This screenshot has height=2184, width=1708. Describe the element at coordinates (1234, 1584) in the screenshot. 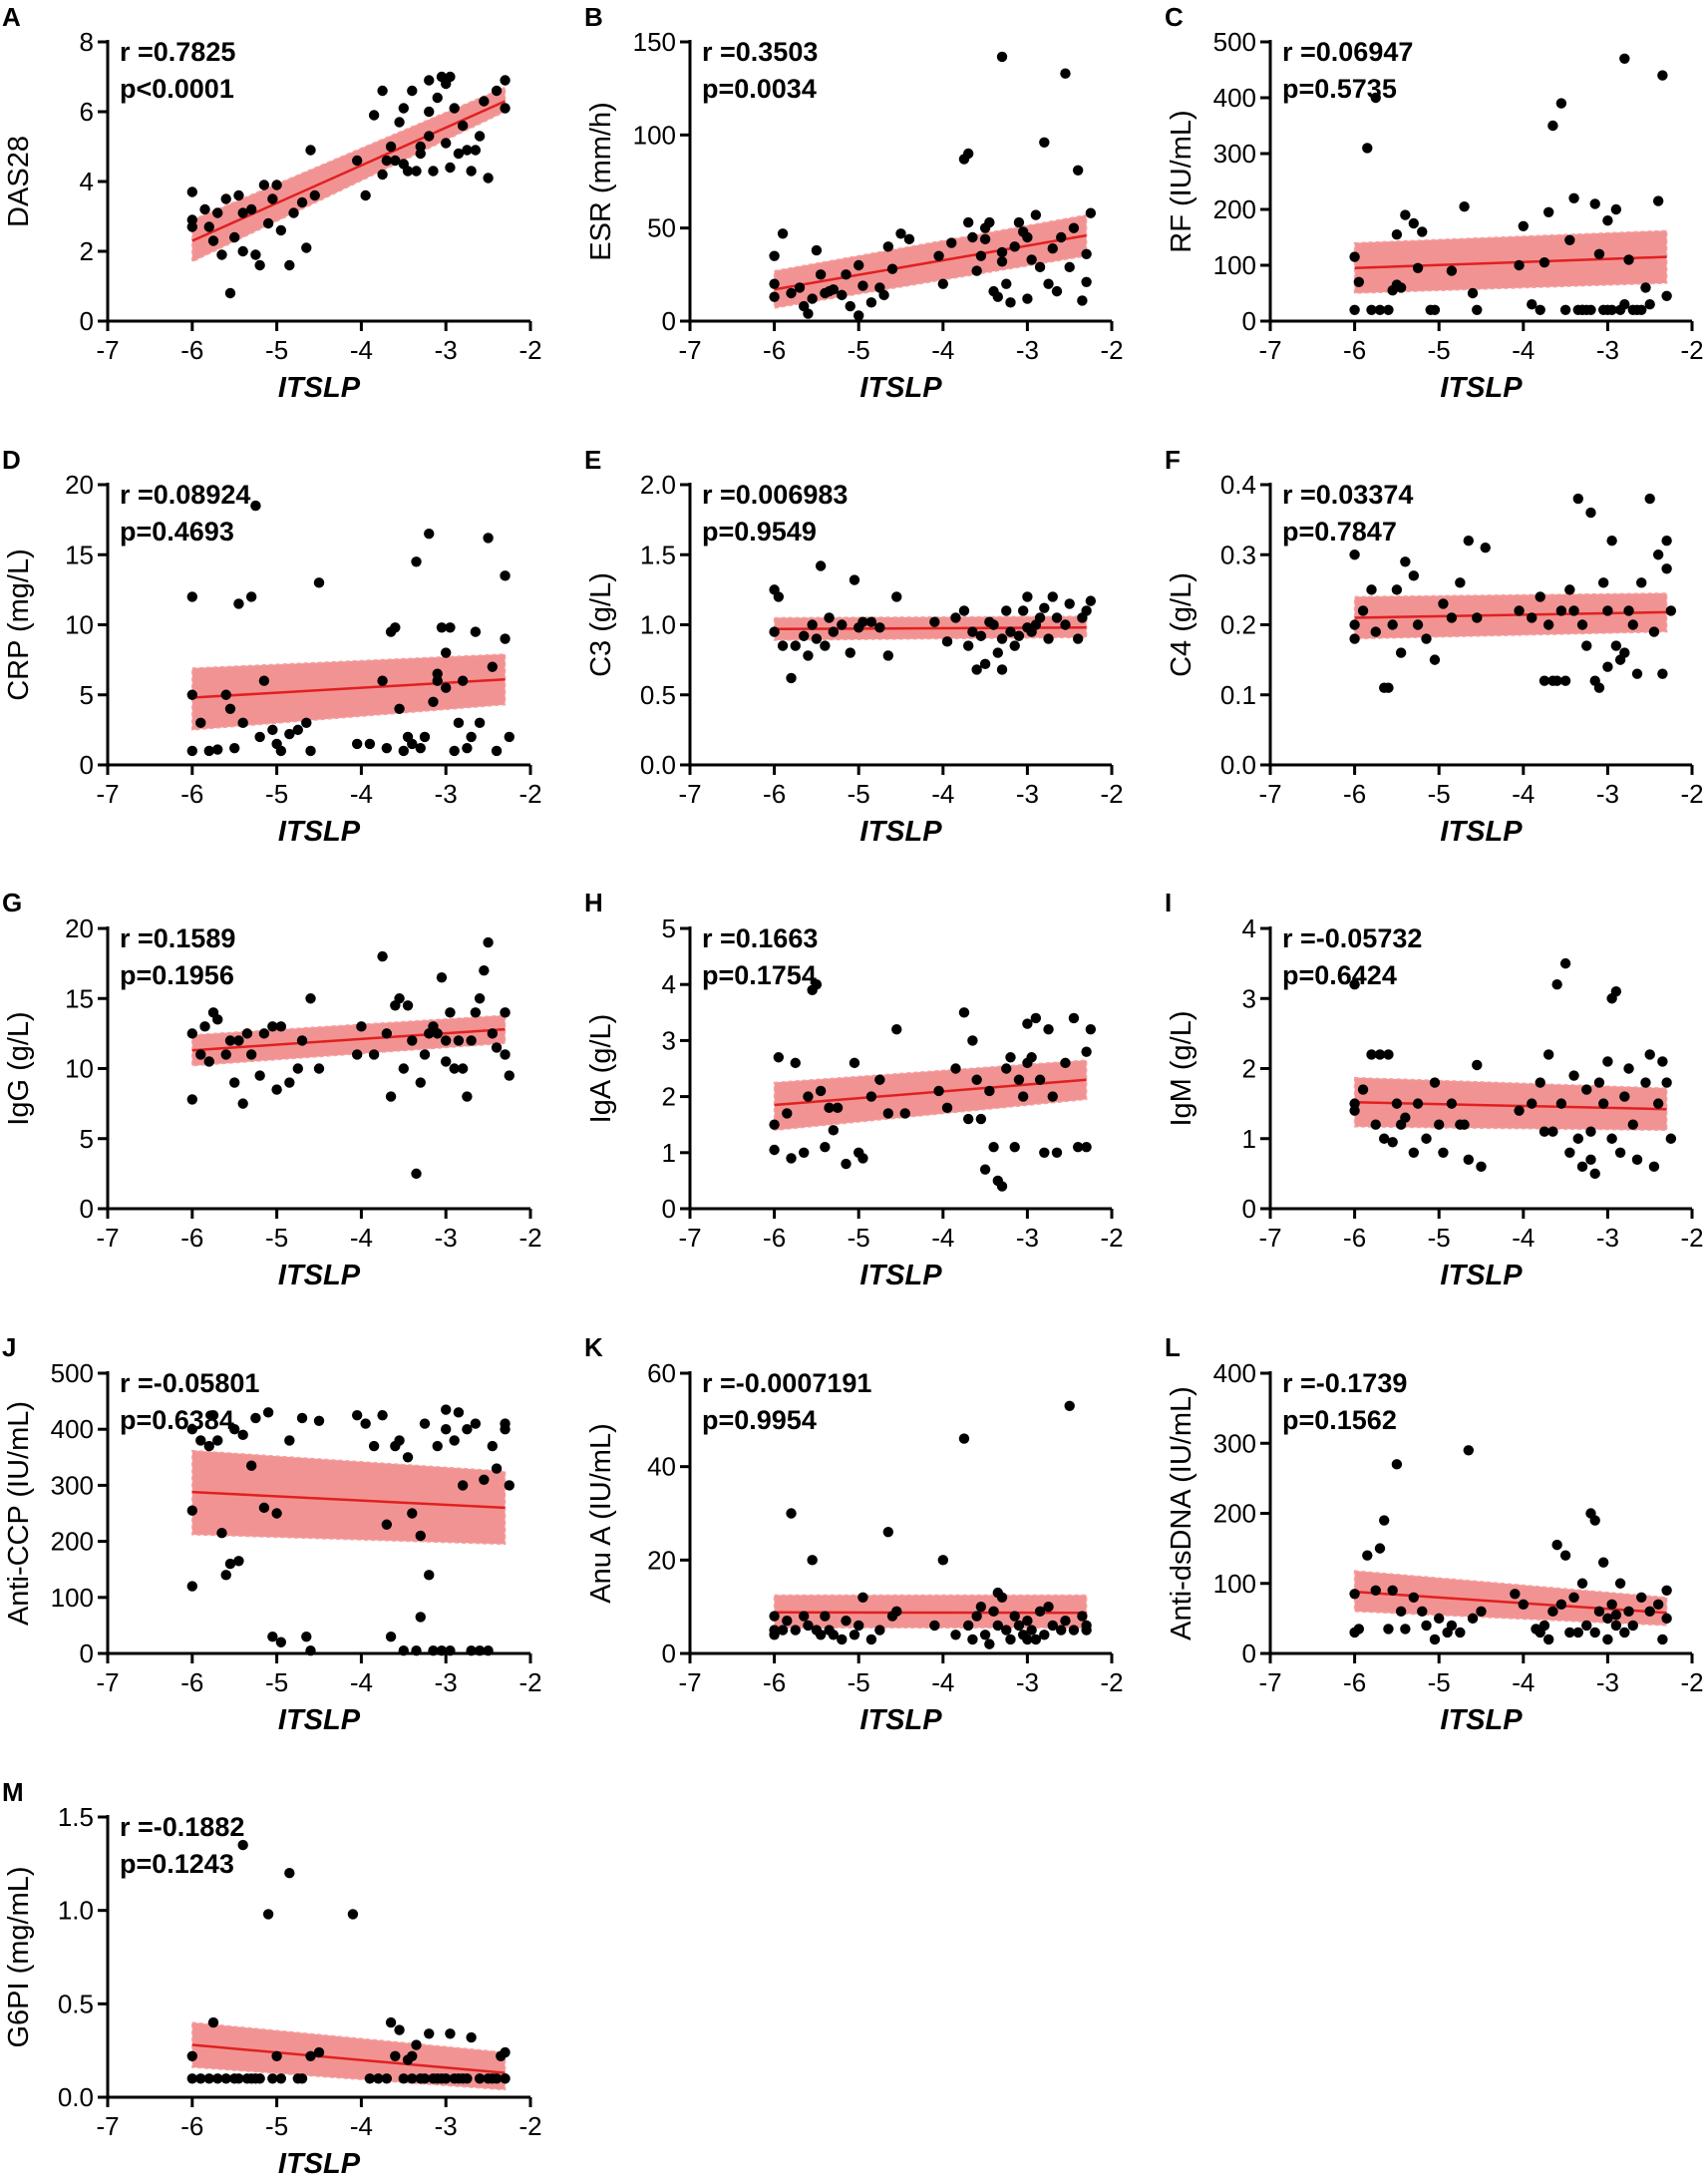

I see `y-tick-label: 100` at that location.